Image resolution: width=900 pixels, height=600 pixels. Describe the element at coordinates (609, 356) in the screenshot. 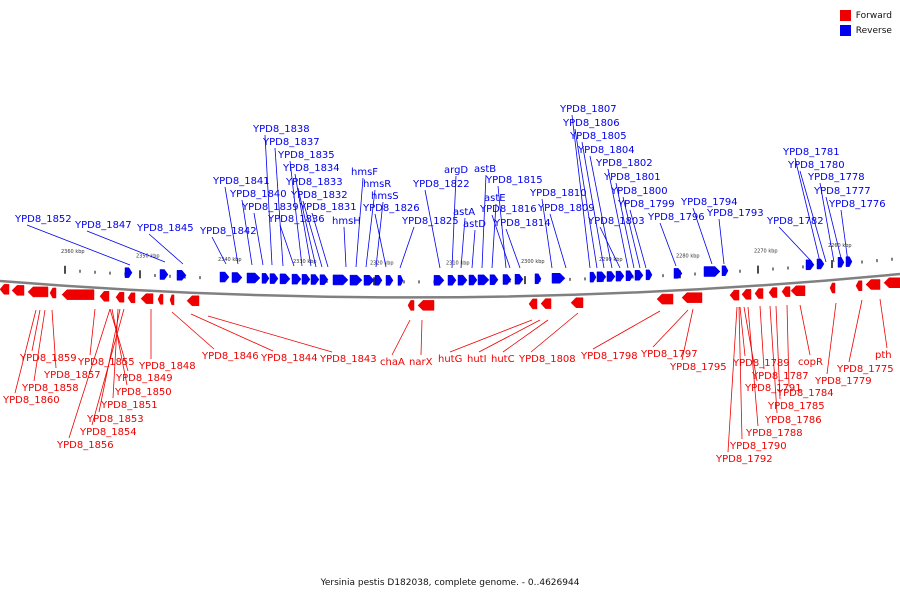

I see `forward-gene-label: YPD8_1798` at that location.